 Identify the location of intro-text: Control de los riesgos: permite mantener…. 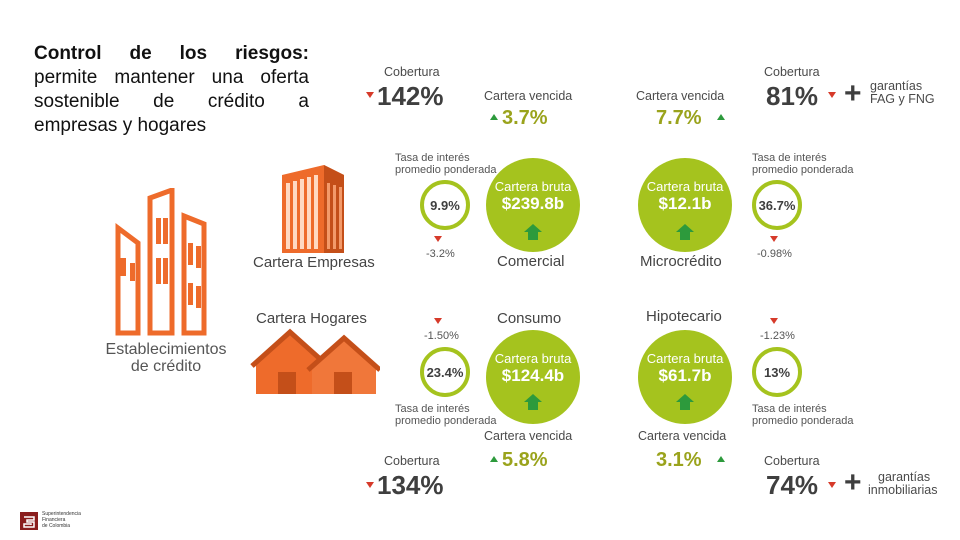
(171, 90).